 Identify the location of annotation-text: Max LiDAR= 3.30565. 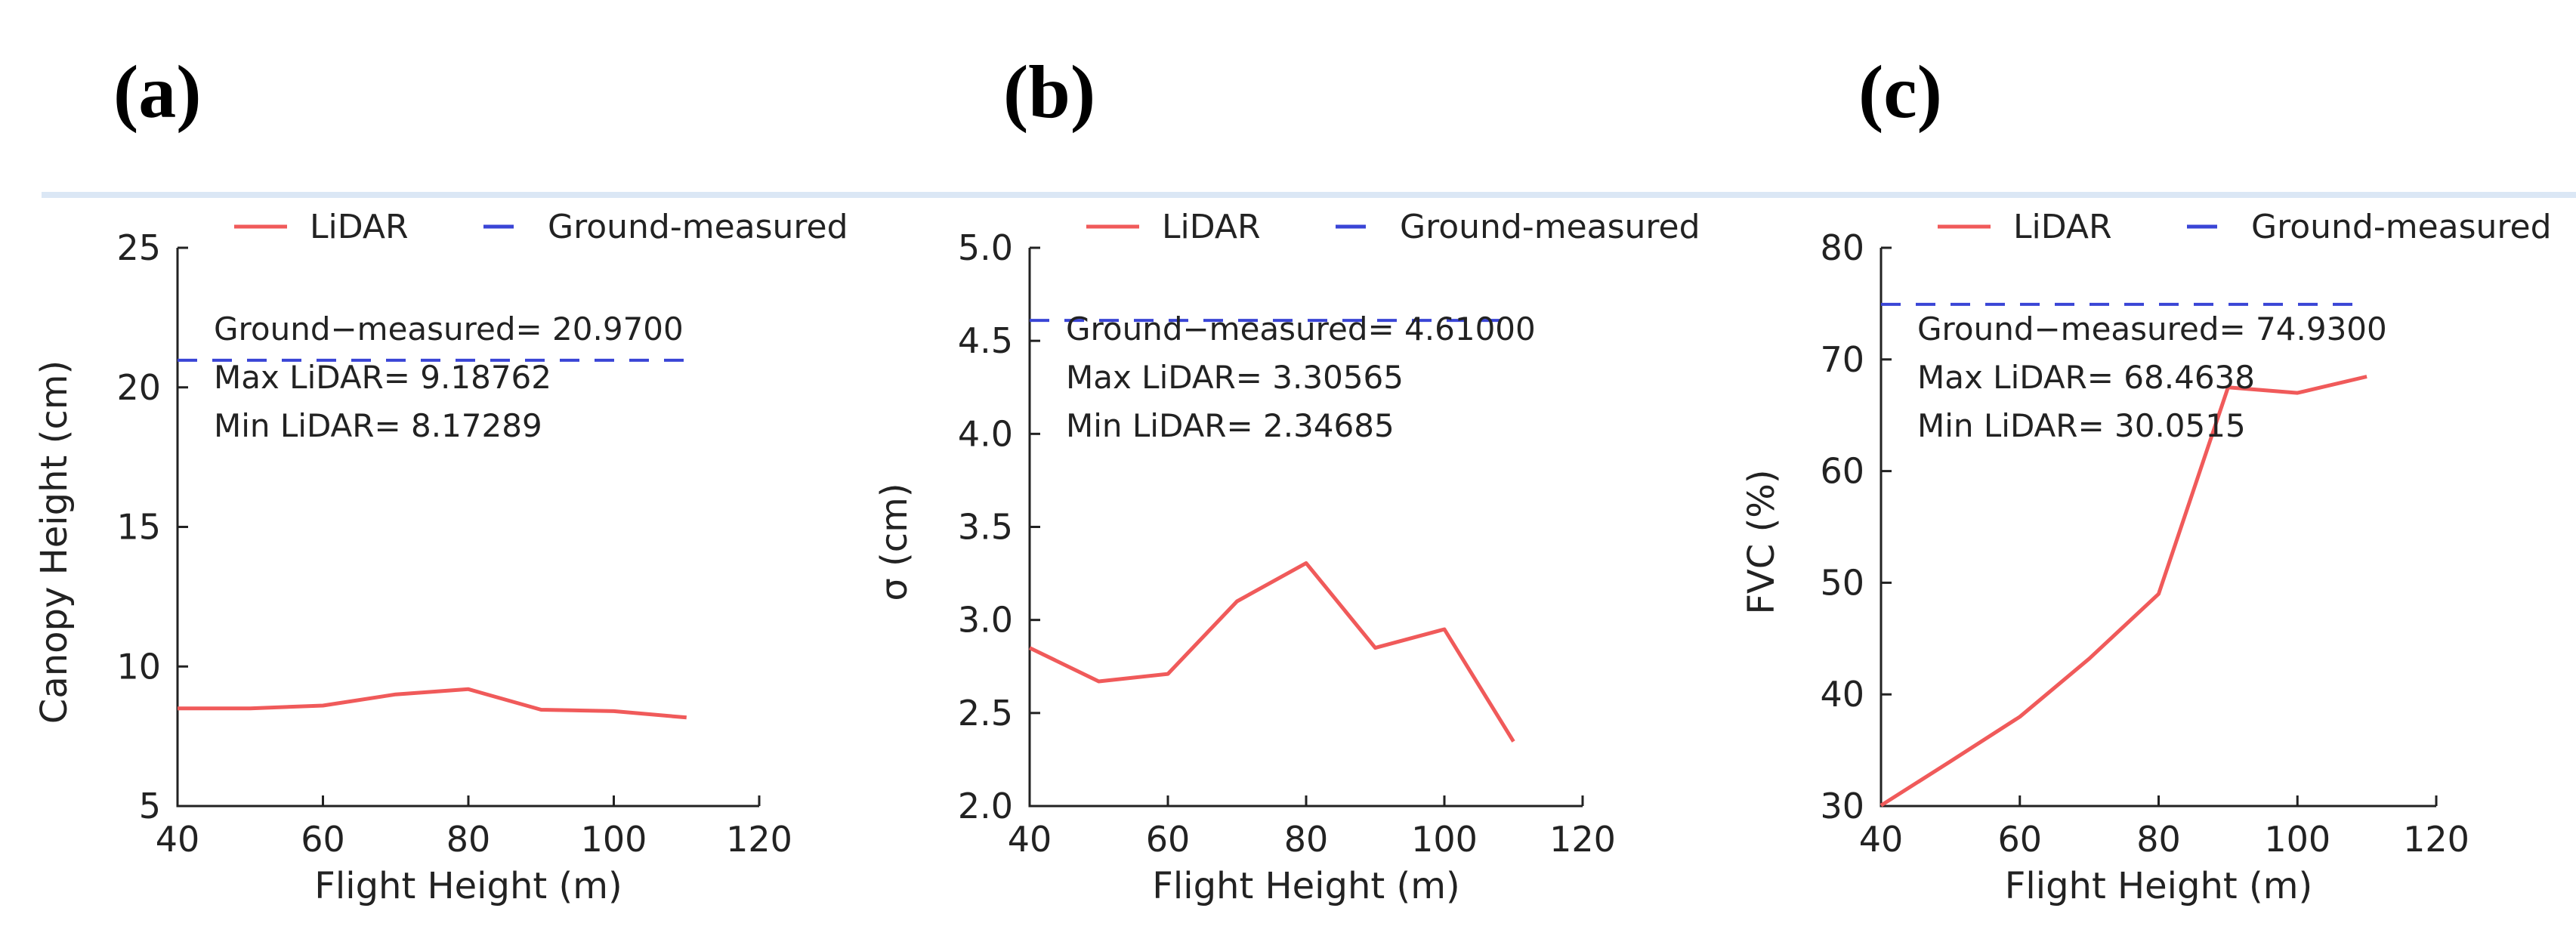
(1235, 377).